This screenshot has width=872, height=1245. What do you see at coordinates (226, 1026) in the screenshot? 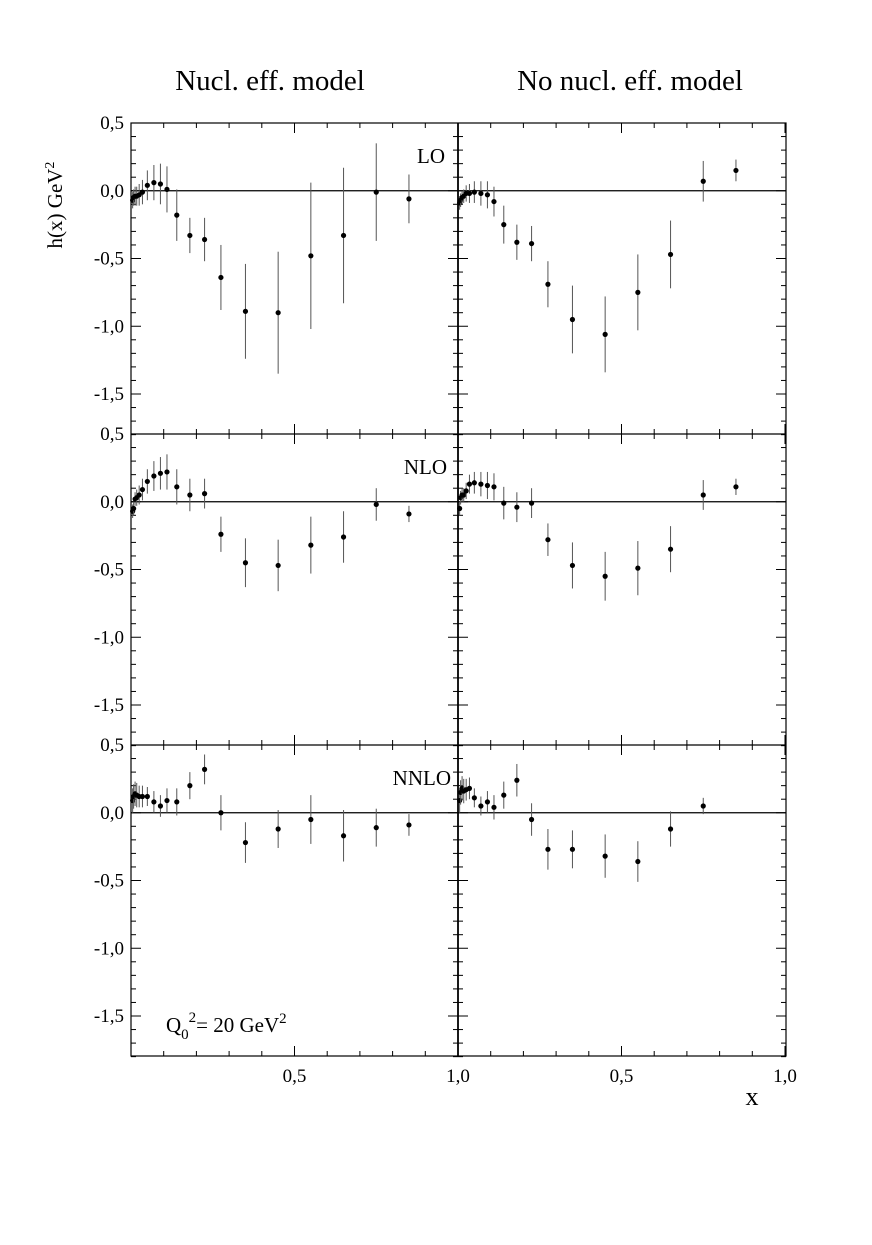
I see `scale-annotation: Q02= 20 GeV2` at bounding box center [226, 1026].